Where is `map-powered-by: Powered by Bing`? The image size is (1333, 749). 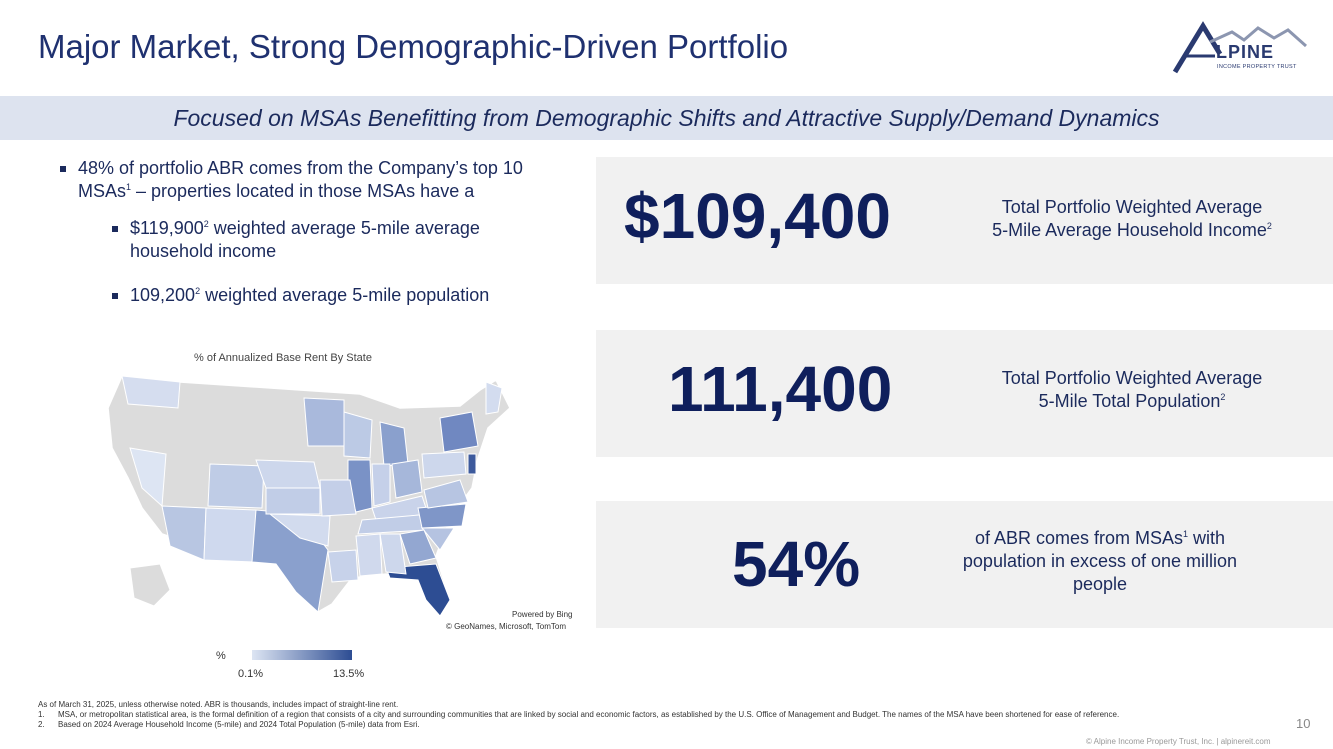
map-powered-by: Powered by Bing is located at coordinates (542, 614).